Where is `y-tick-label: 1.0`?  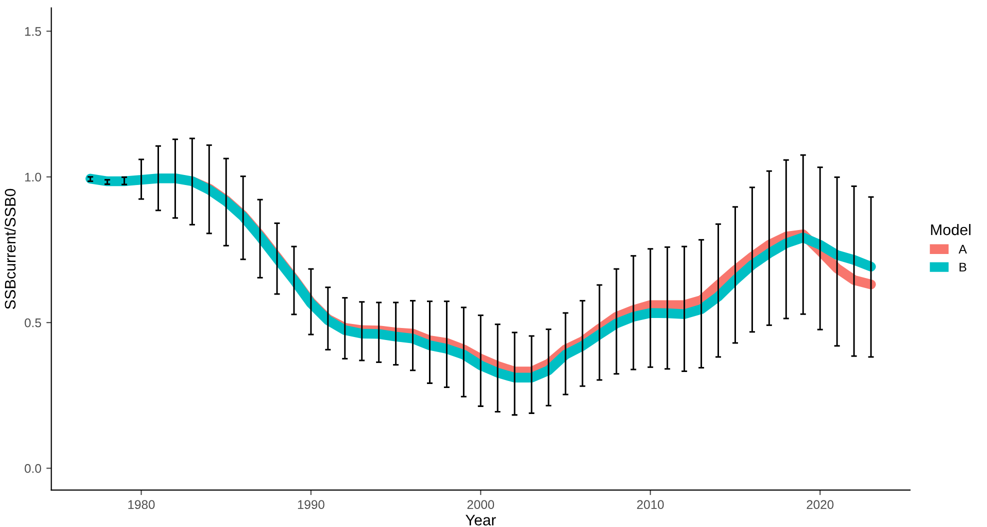 y-tick-label: 1.0 is located at coordinates (33, 177).